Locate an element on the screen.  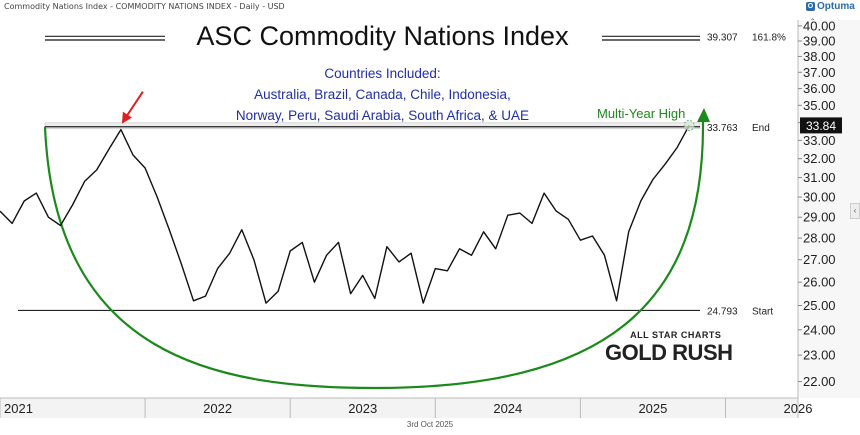
x-axis-ticks: 2021 2022 2023 2024 2025 2026 is located at coordinates (406, 408).